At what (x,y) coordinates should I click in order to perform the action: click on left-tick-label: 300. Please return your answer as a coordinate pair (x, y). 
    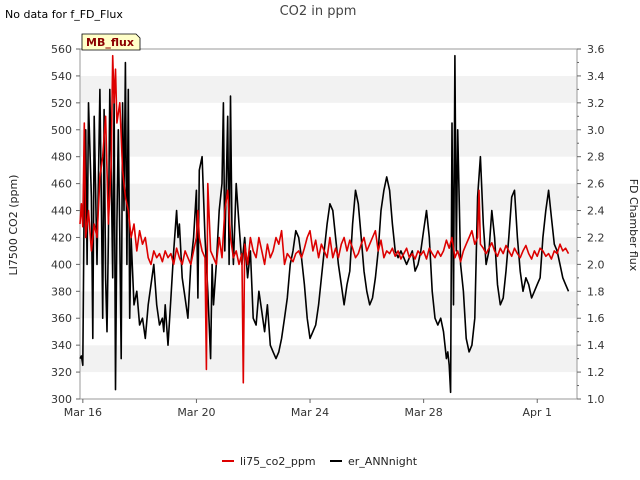
    Looking at the image, I should click on (61, 399).